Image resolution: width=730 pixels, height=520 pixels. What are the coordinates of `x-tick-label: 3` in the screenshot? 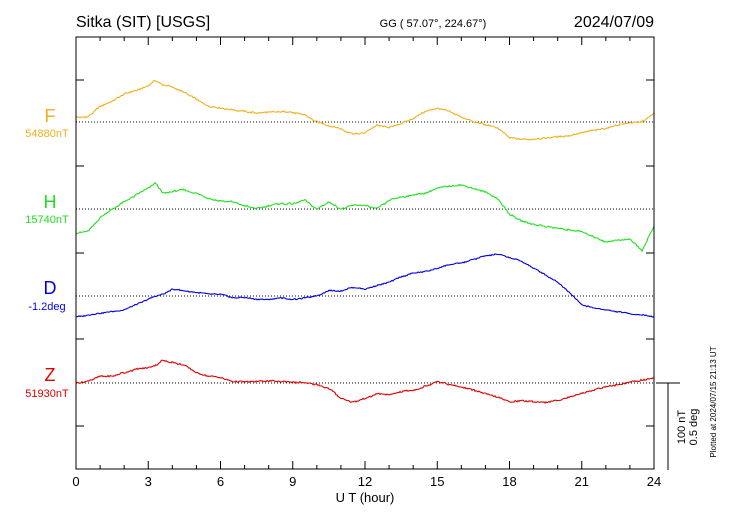 It's located at (148, 481).